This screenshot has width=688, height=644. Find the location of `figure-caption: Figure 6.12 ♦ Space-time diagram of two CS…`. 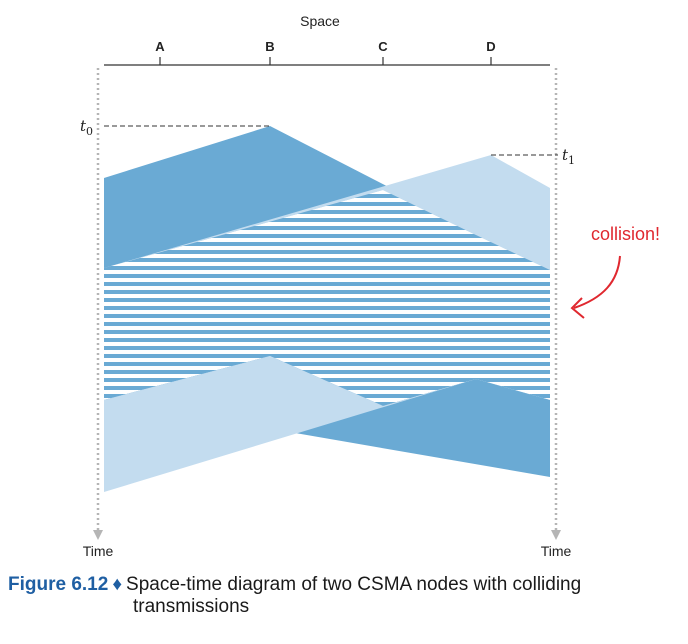

figure-caption: Figure 6.12 ♦ Space-time diagram of two CS… is located at coordinates (344, 596).